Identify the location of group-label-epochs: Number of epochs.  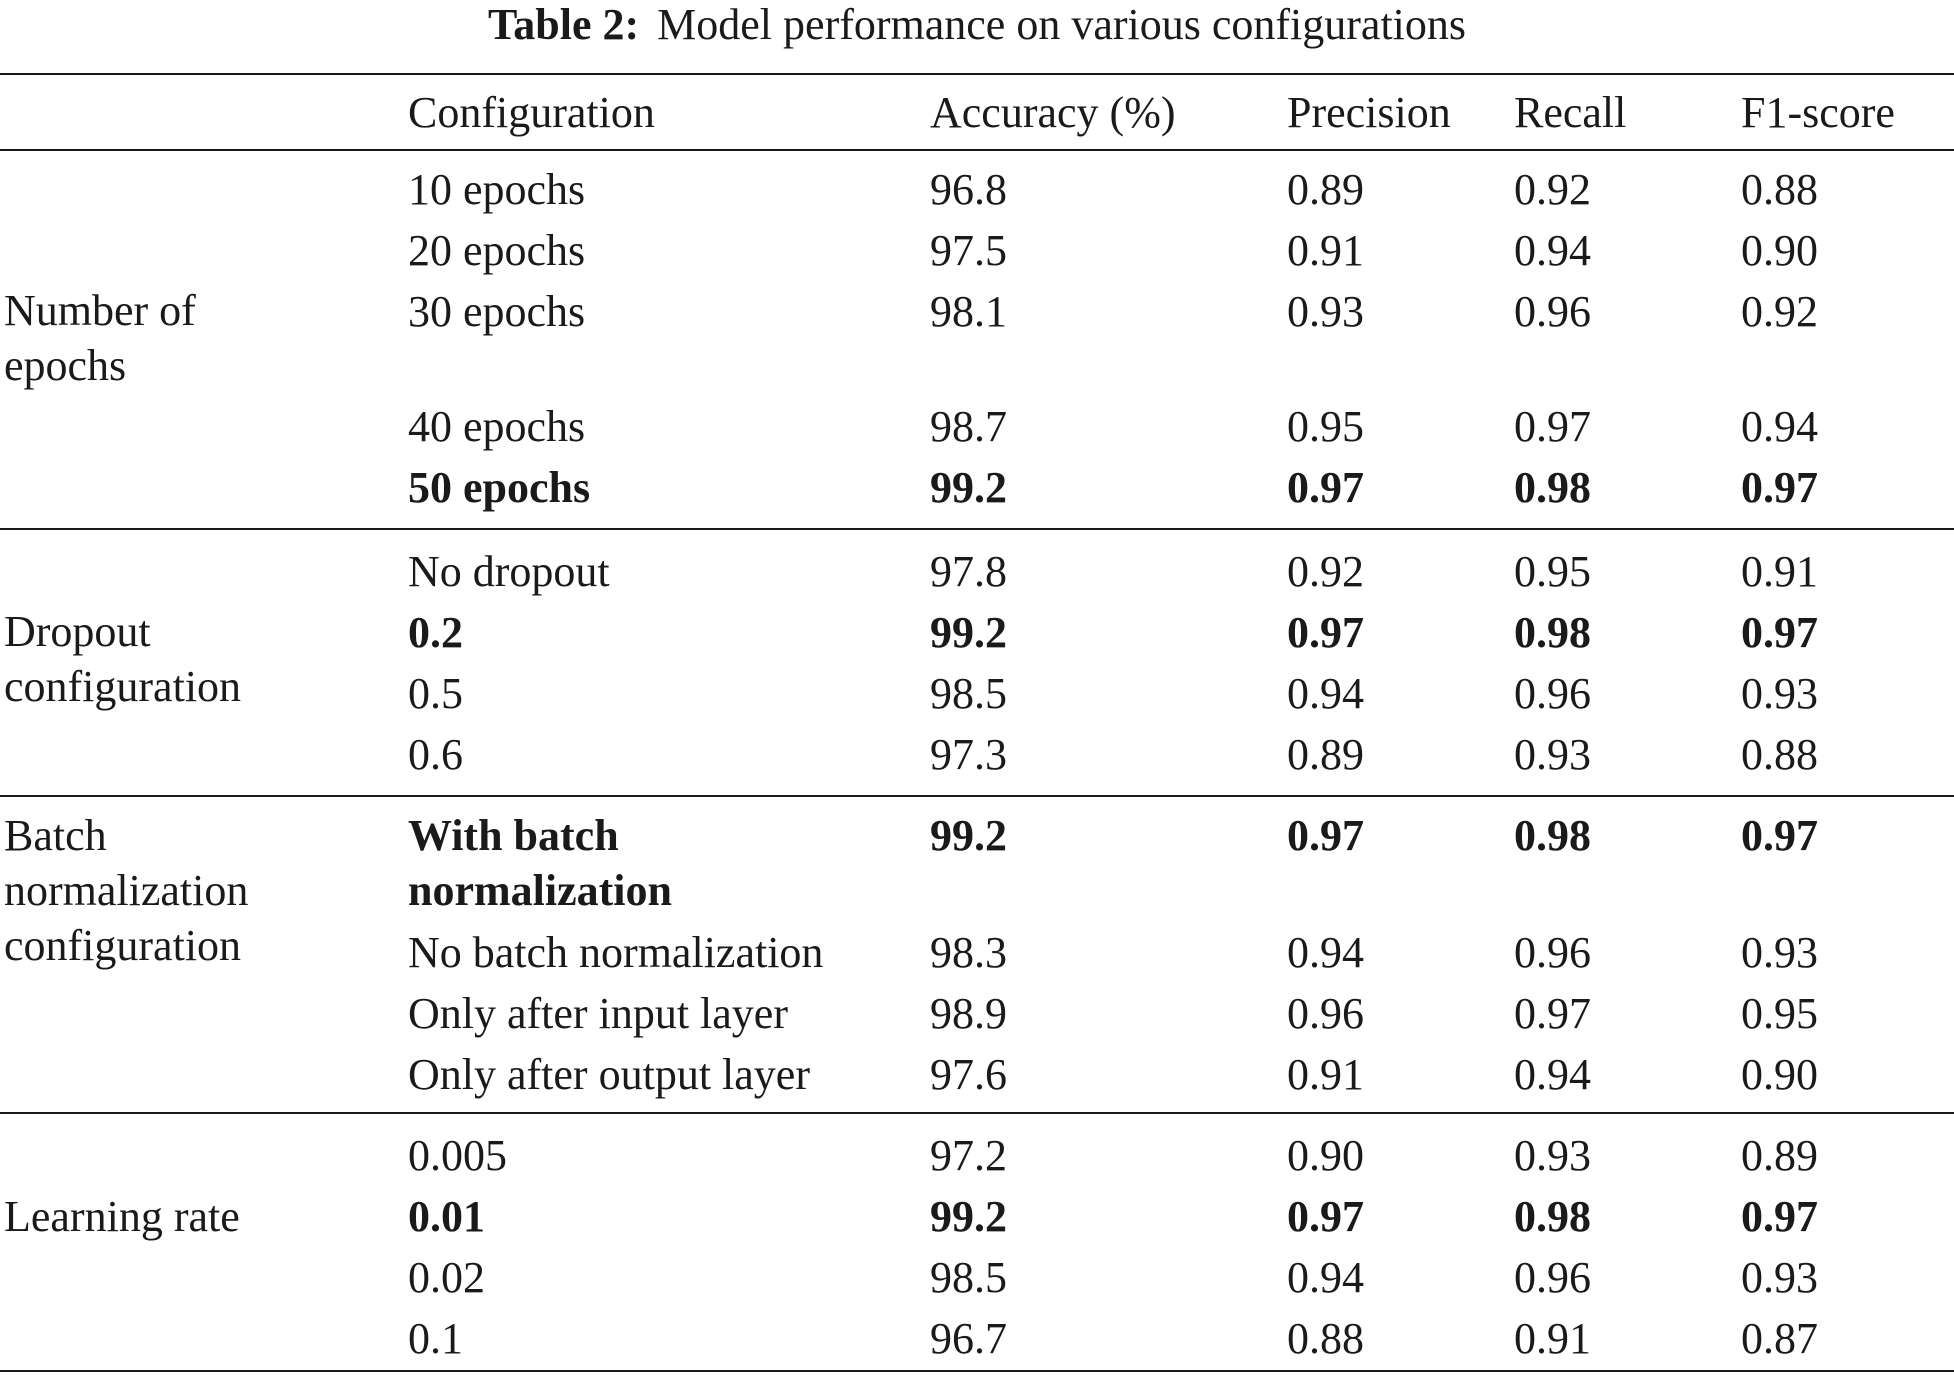
(100, 338).